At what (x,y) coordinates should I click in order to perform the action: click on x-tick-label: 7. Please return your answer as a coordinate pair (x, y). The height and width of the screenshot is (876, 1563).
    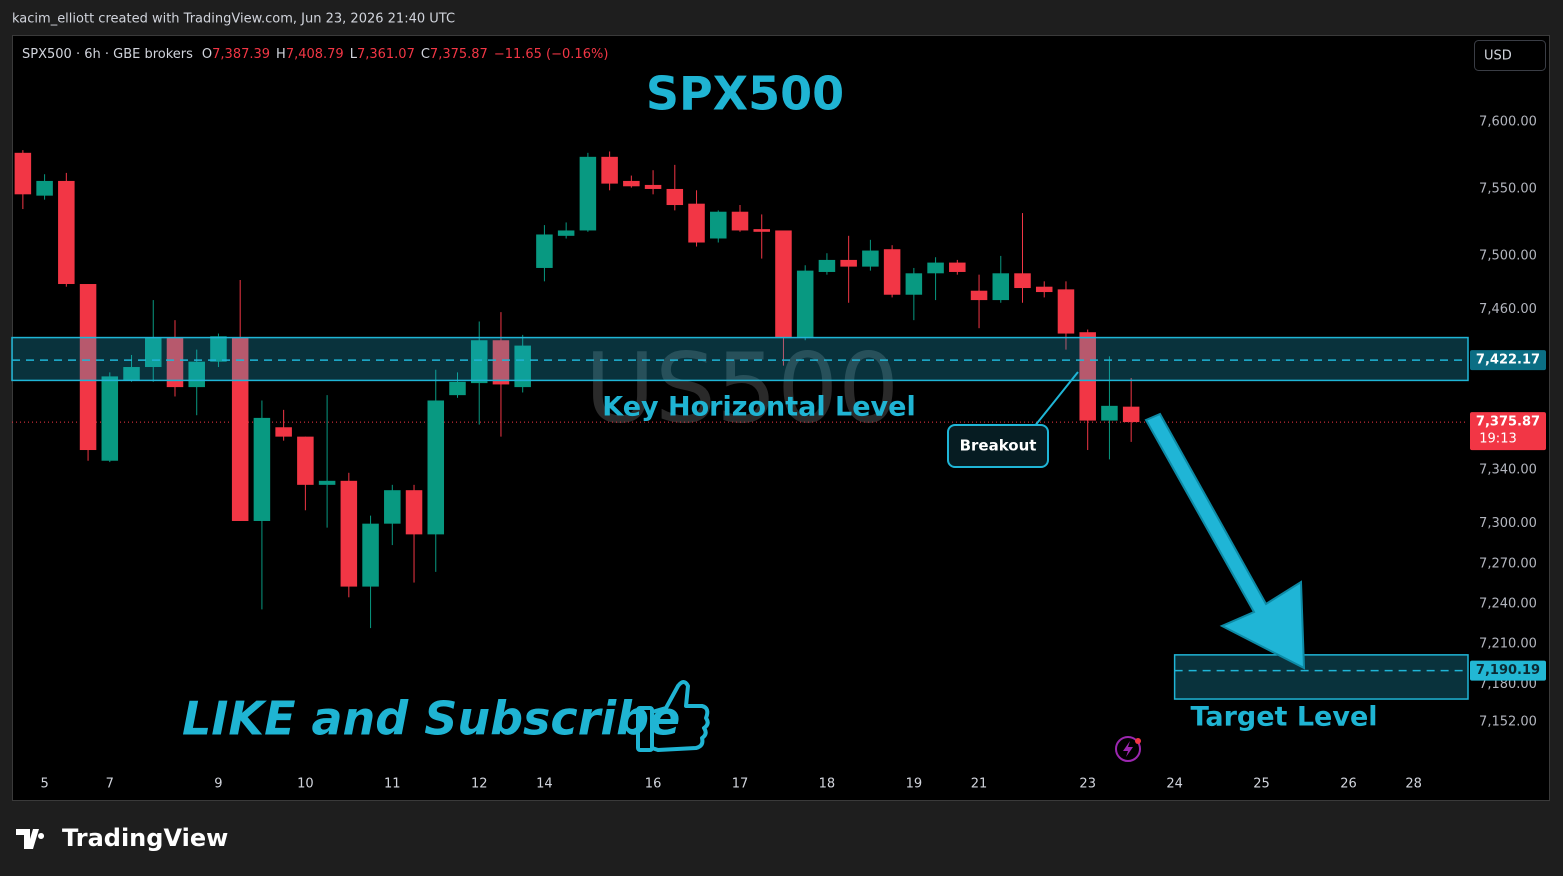
    Looking at the image, I should click on (110, 784).